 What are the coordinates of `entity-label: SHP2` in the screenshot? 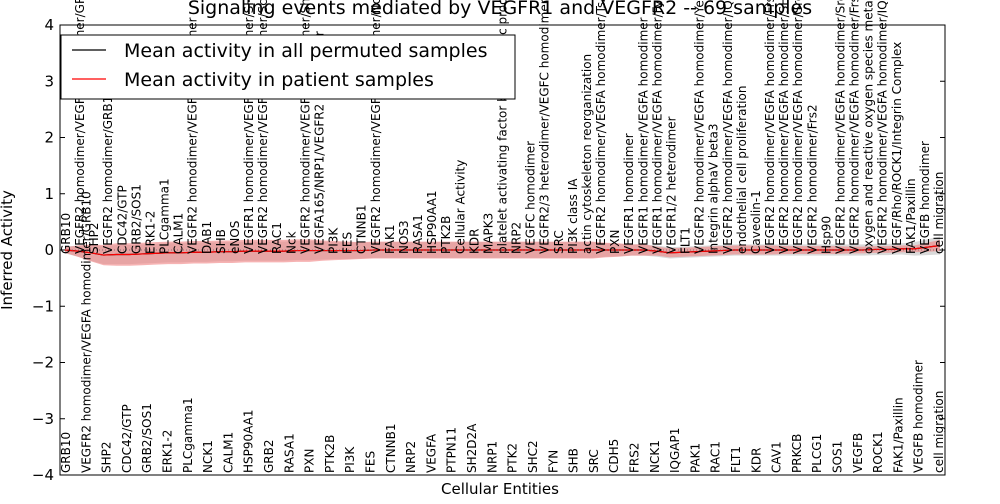 It's located at (94, 238).